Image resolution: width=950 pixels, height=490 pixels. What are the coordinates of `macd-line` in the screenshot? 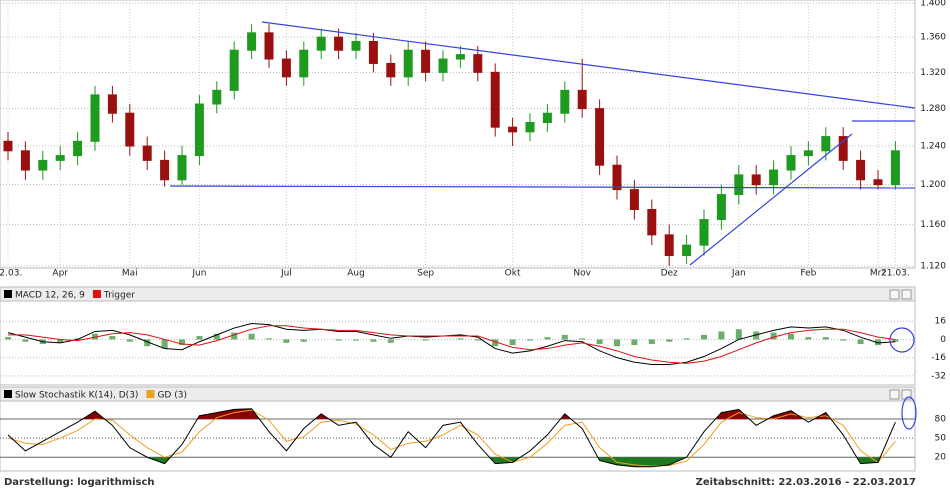 It's located at (451, 343).